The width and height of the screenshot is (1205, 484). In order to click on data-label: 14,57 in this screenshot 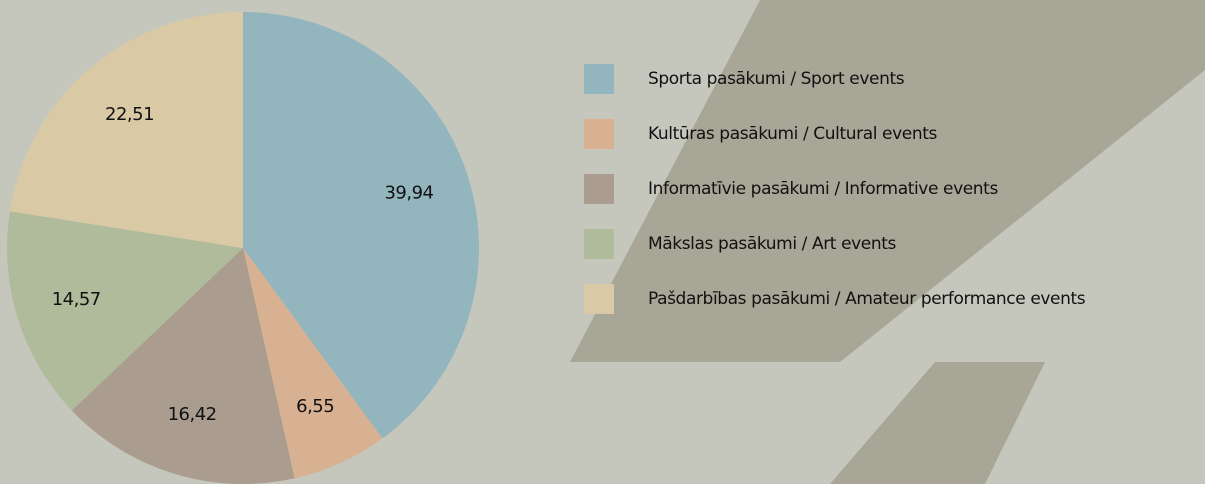, I will do `click(76, 299)`.